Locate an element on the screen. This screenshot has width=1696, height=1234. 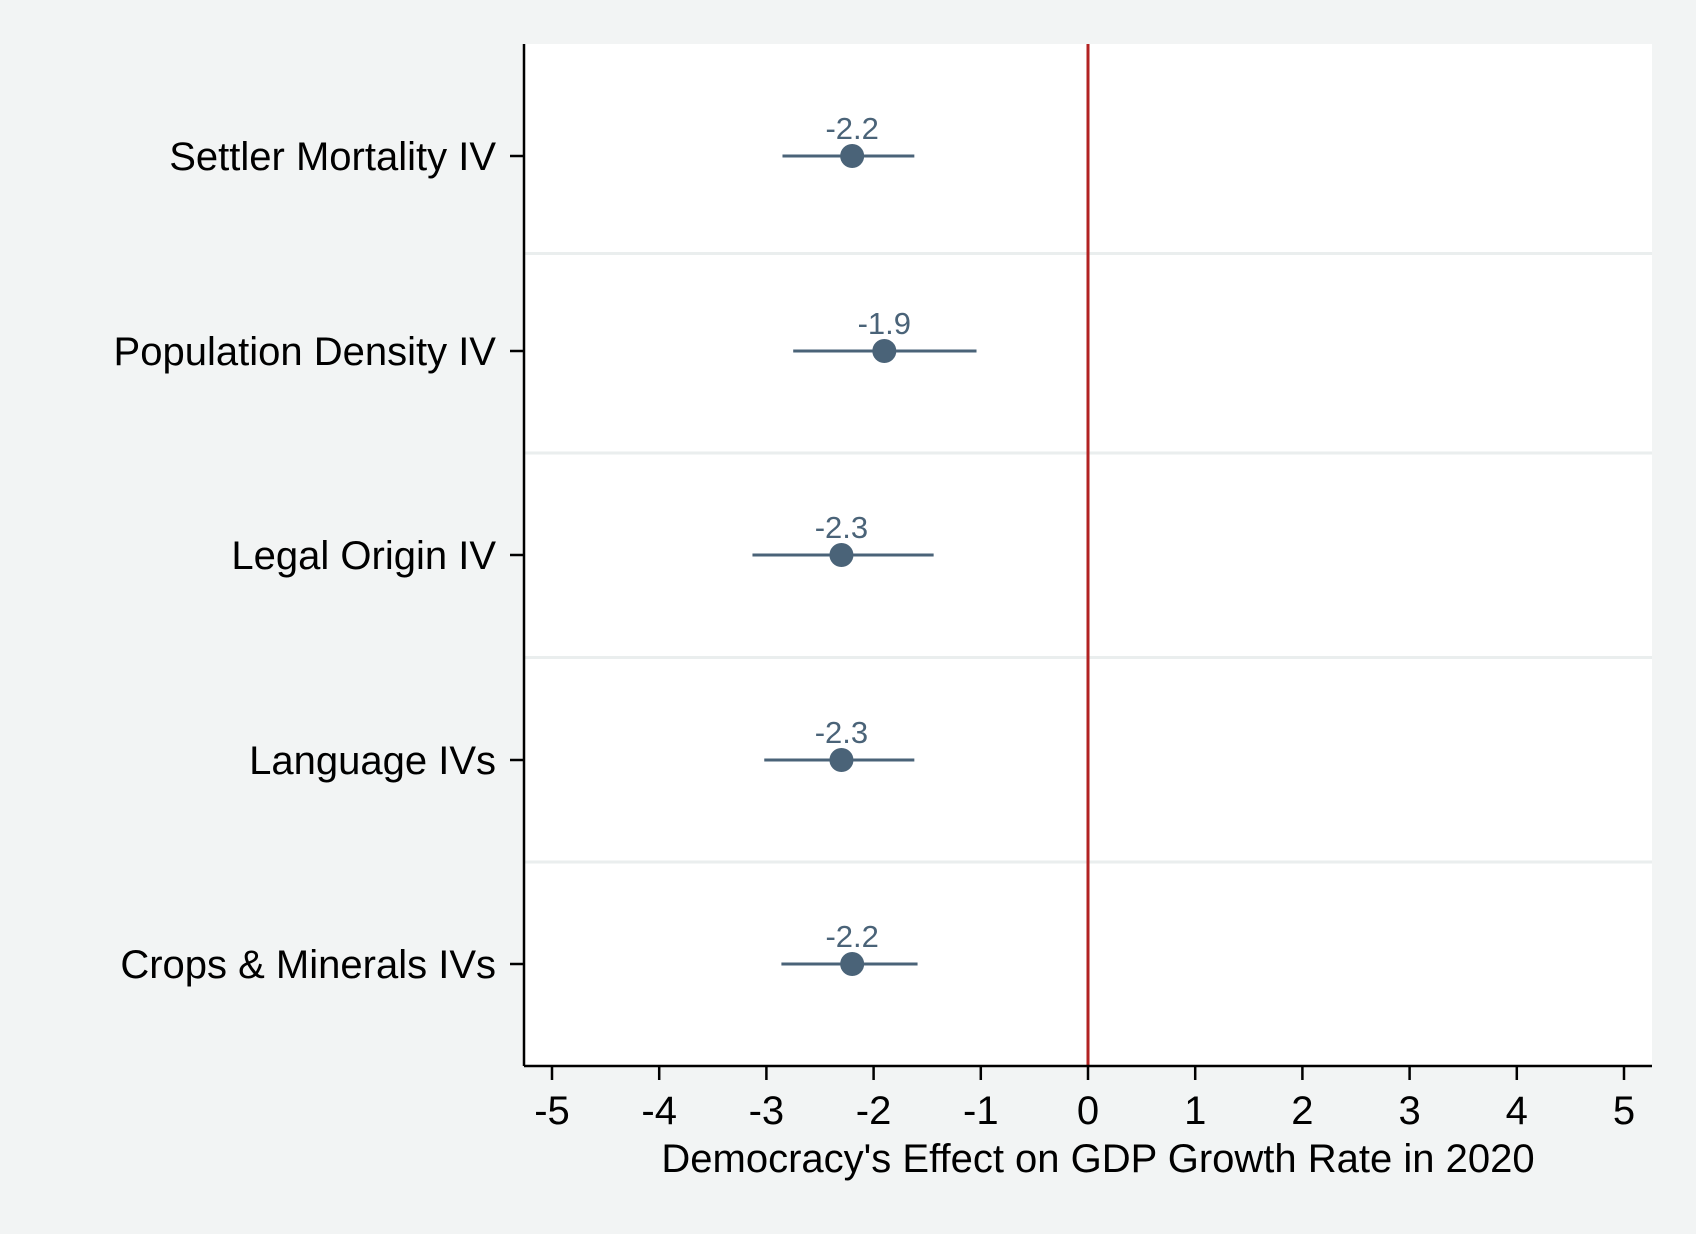
x-tick-label: 3 is located at coordinates (1409, 1111).